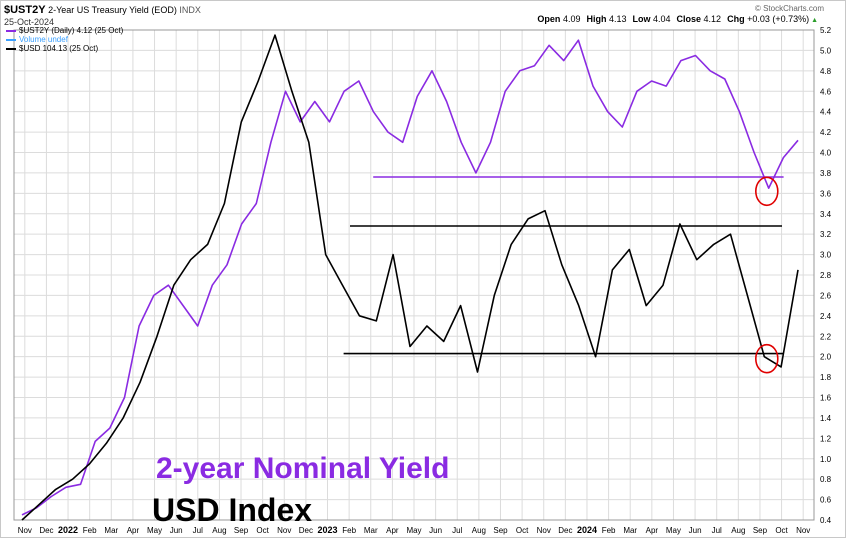 The height and width of the screenshot is (540, 848). Describe the element at coordinates (25, 10) in the screenshot. I see `ticker-symbol: $UST2Y` at that location.